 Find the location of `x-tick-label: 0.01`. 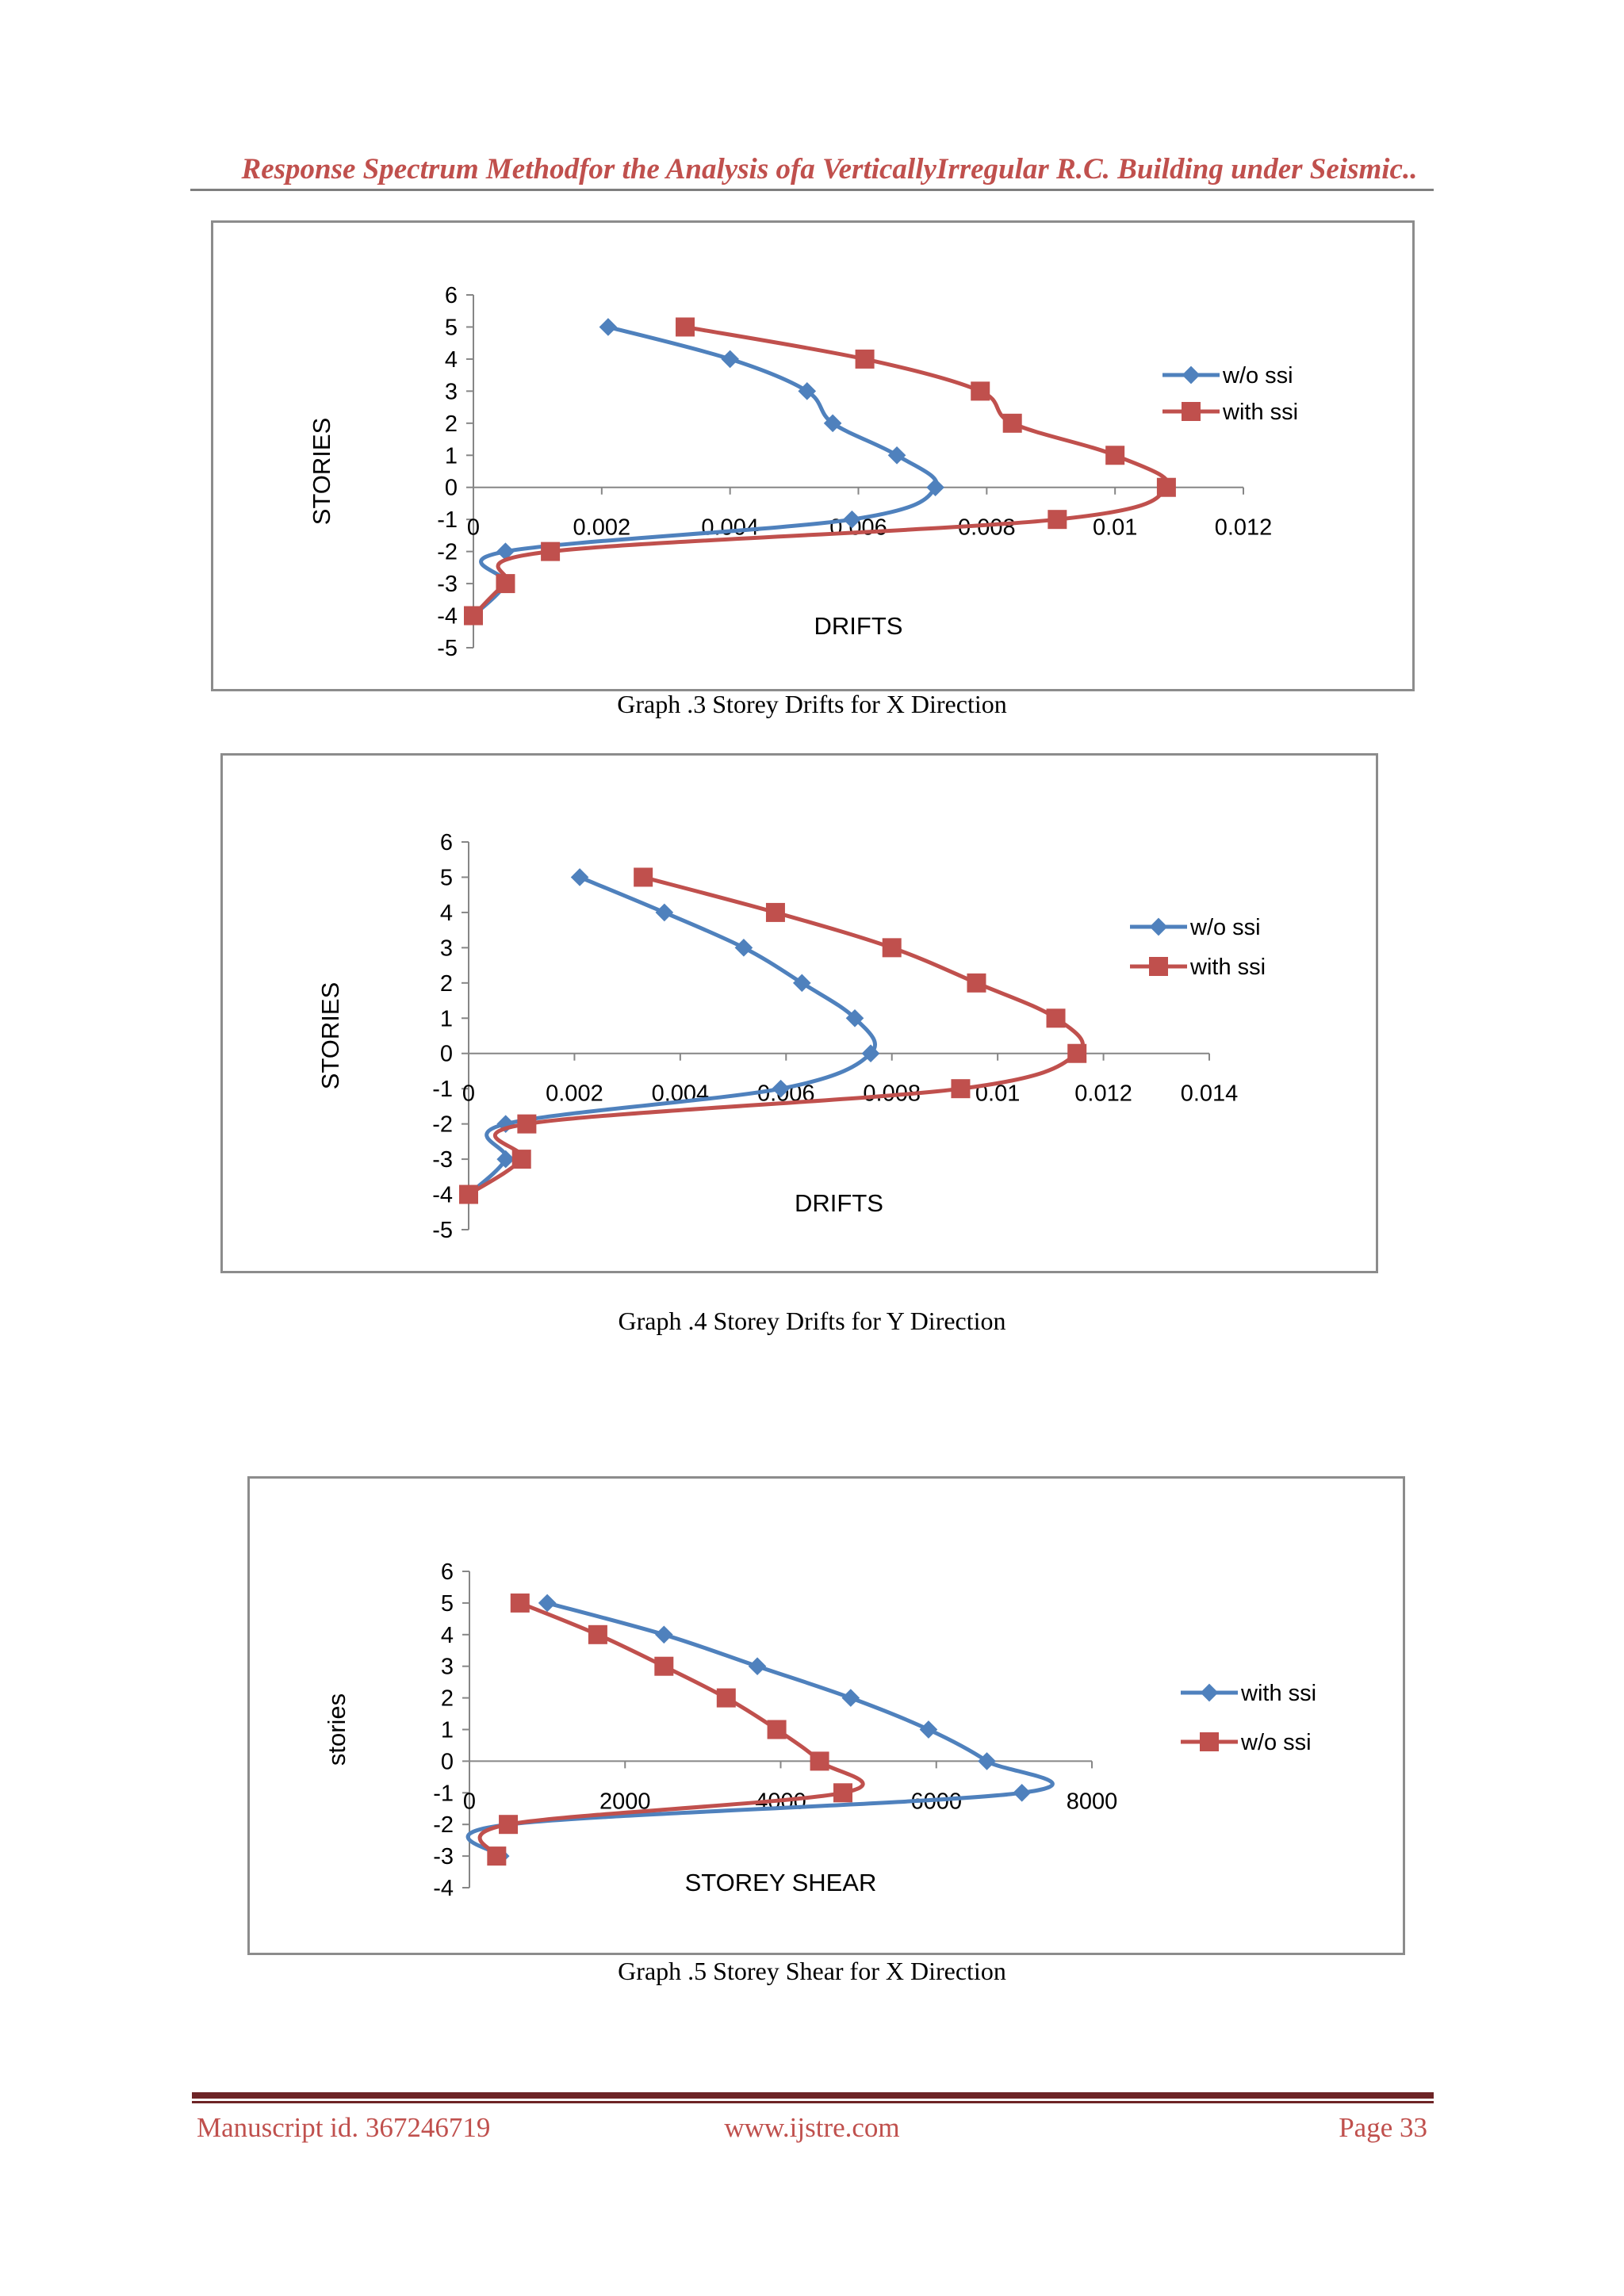

x-tick-label: 0.01 is located at coordinates (1115, 528).